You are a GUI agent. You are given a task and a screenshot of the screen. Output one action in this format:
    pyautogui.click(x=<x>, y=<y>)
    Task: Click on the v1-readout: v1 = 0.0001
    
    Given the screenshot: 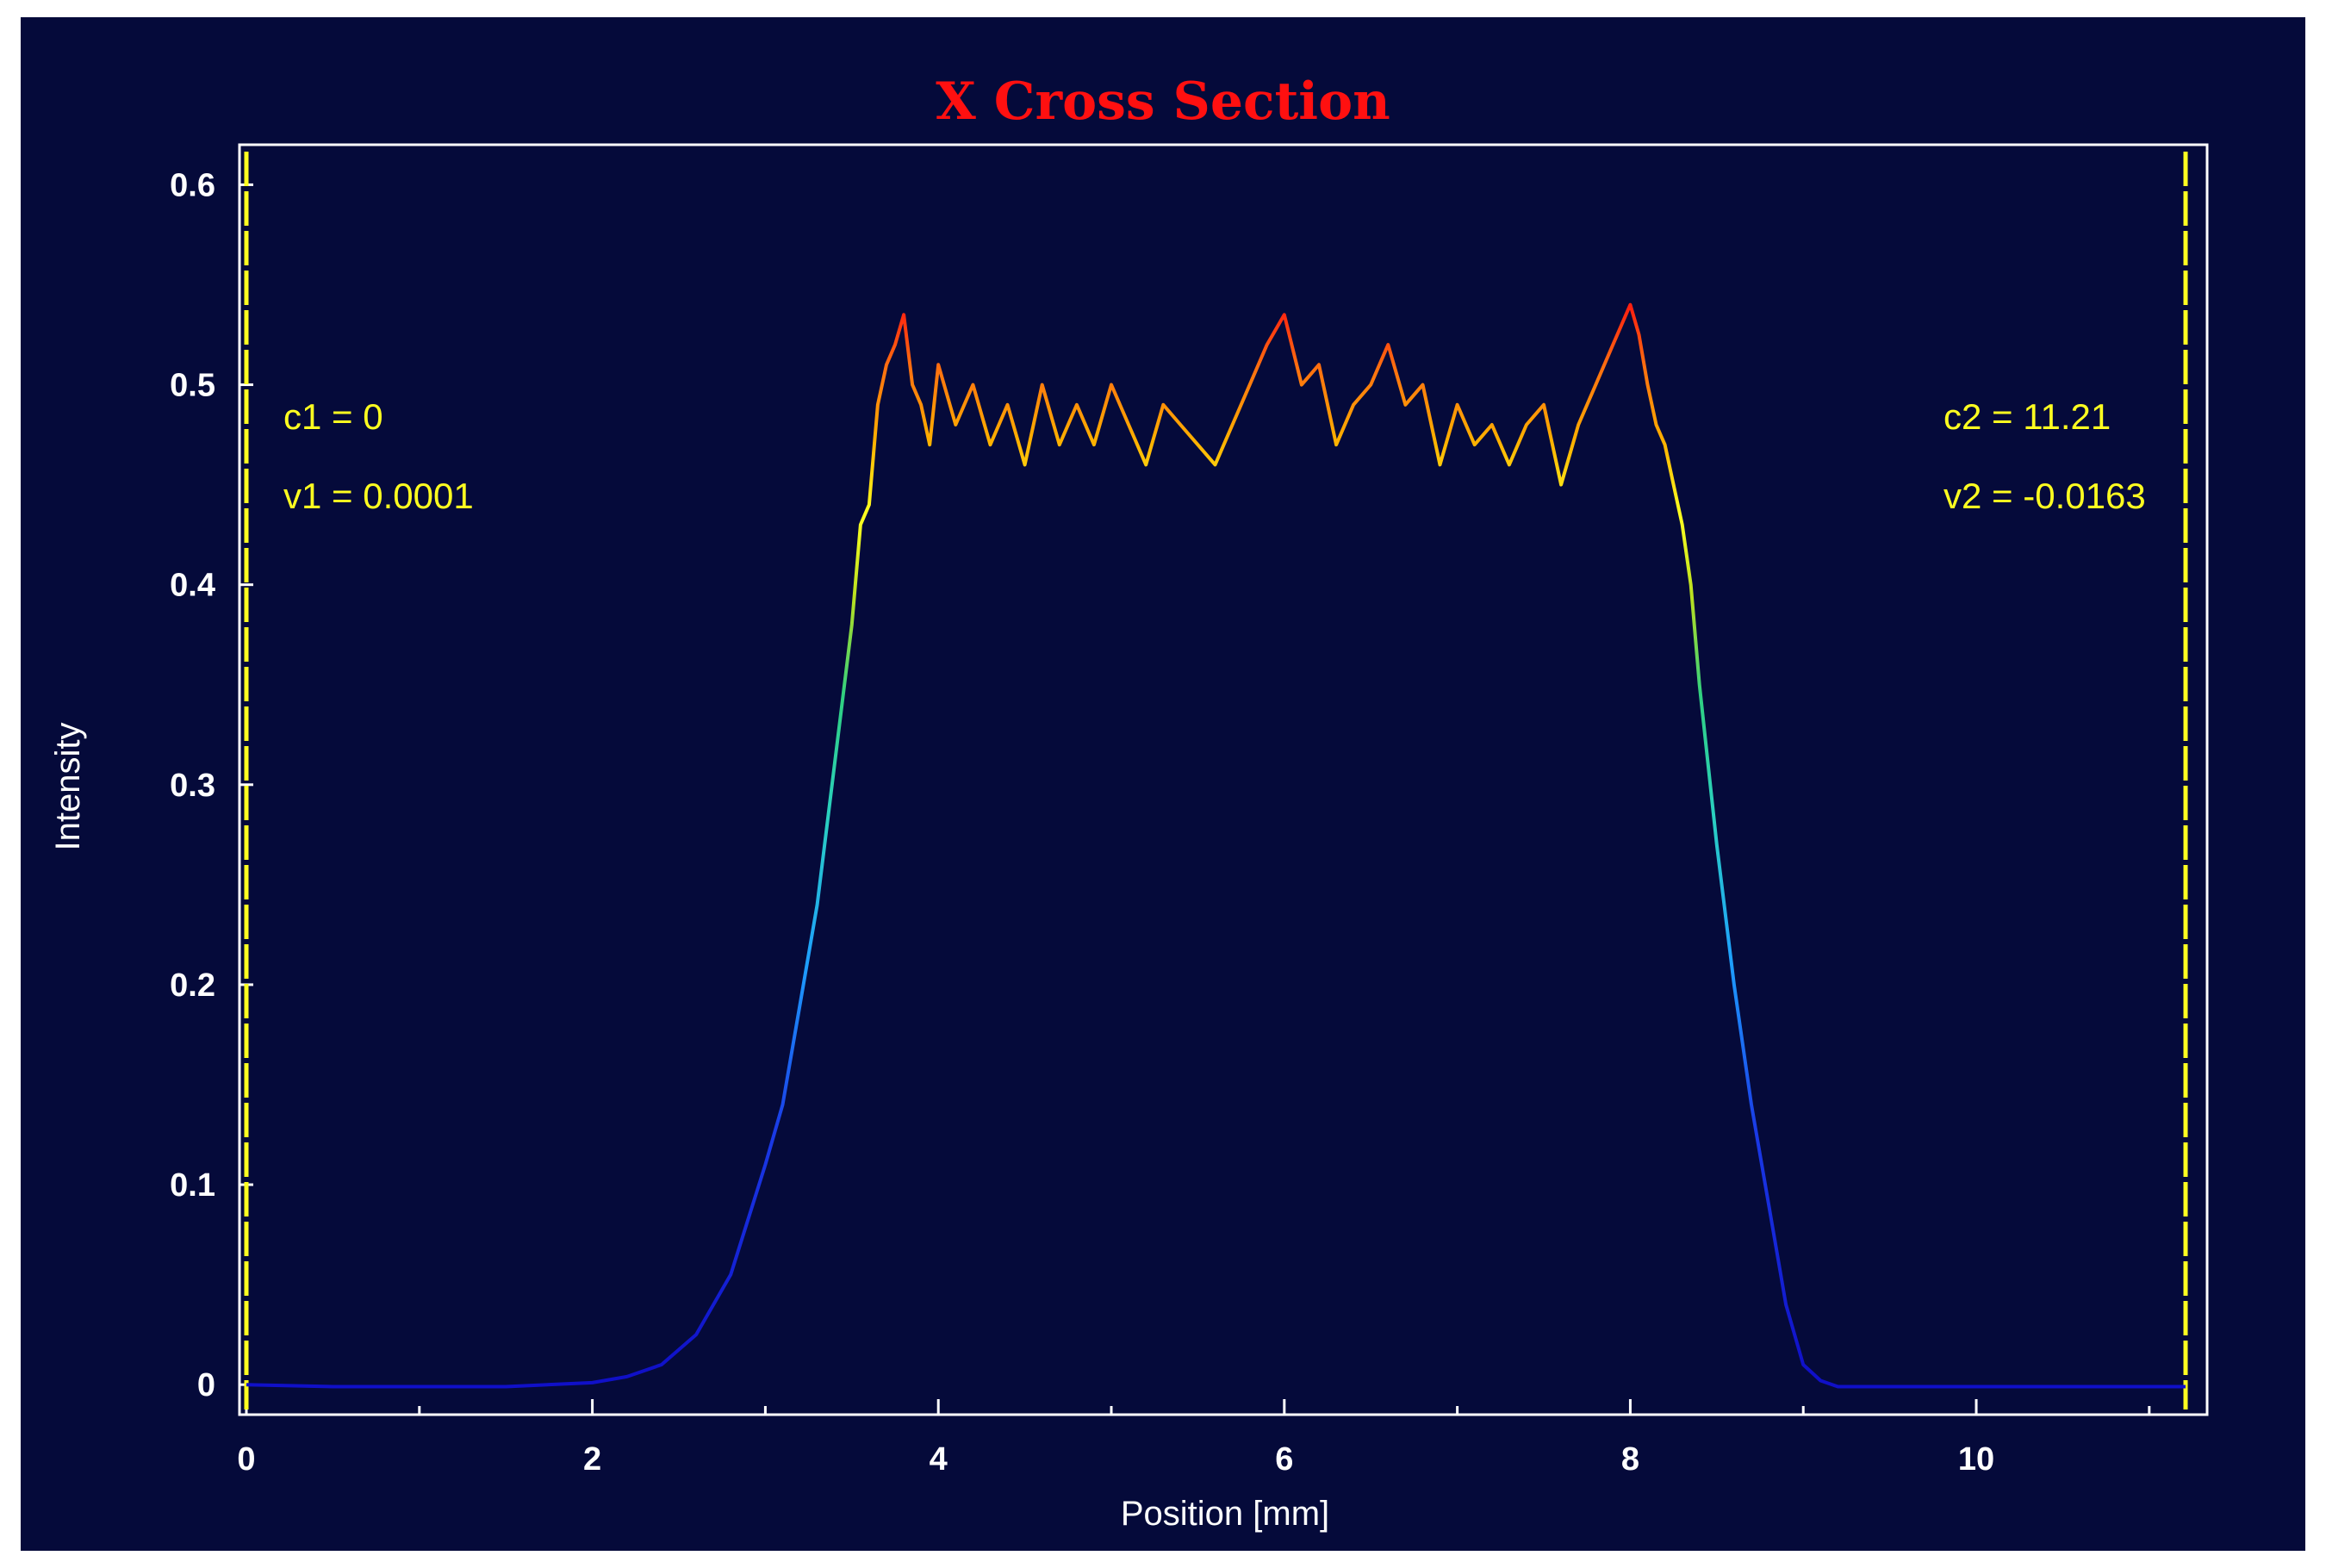 What is the action you would take?
    pyautogui.click(x=379, y=496)
    